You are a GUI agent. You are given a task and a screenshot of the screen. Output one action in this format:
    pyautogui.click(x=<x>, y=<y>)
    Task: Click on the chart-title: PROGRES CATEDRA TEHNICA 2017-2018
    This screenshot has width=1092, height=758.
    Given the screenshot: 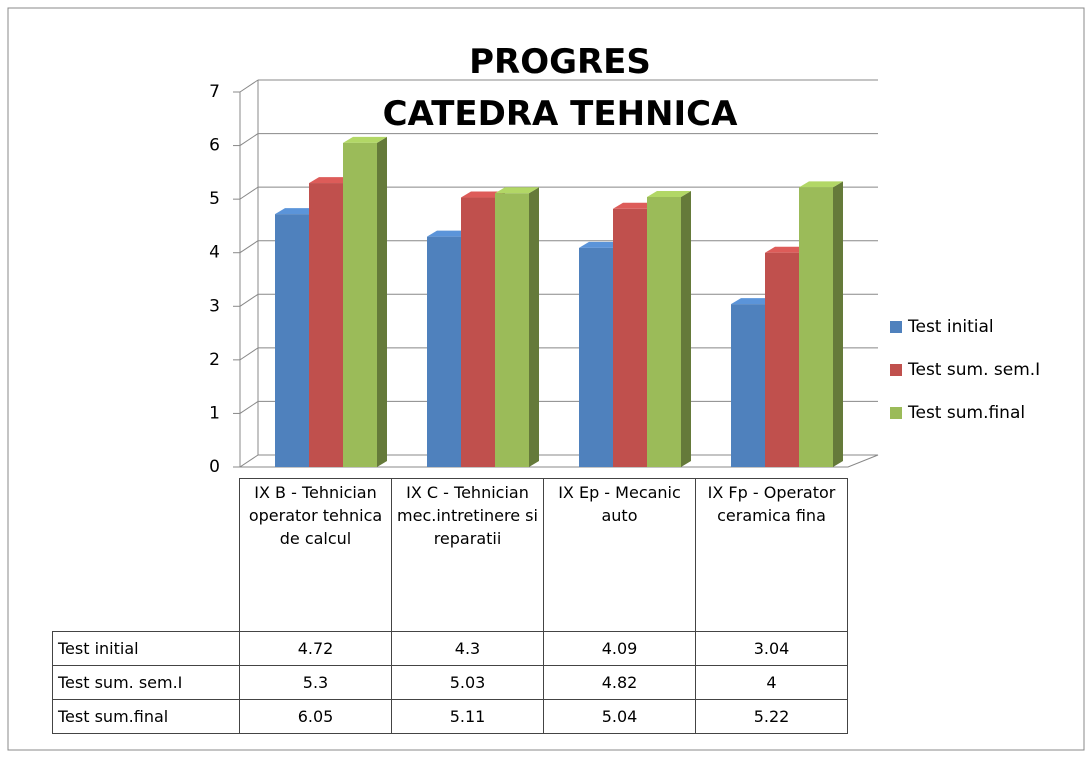 What is the action you would take?
    pyautogui.click(x=560, y=88)
    